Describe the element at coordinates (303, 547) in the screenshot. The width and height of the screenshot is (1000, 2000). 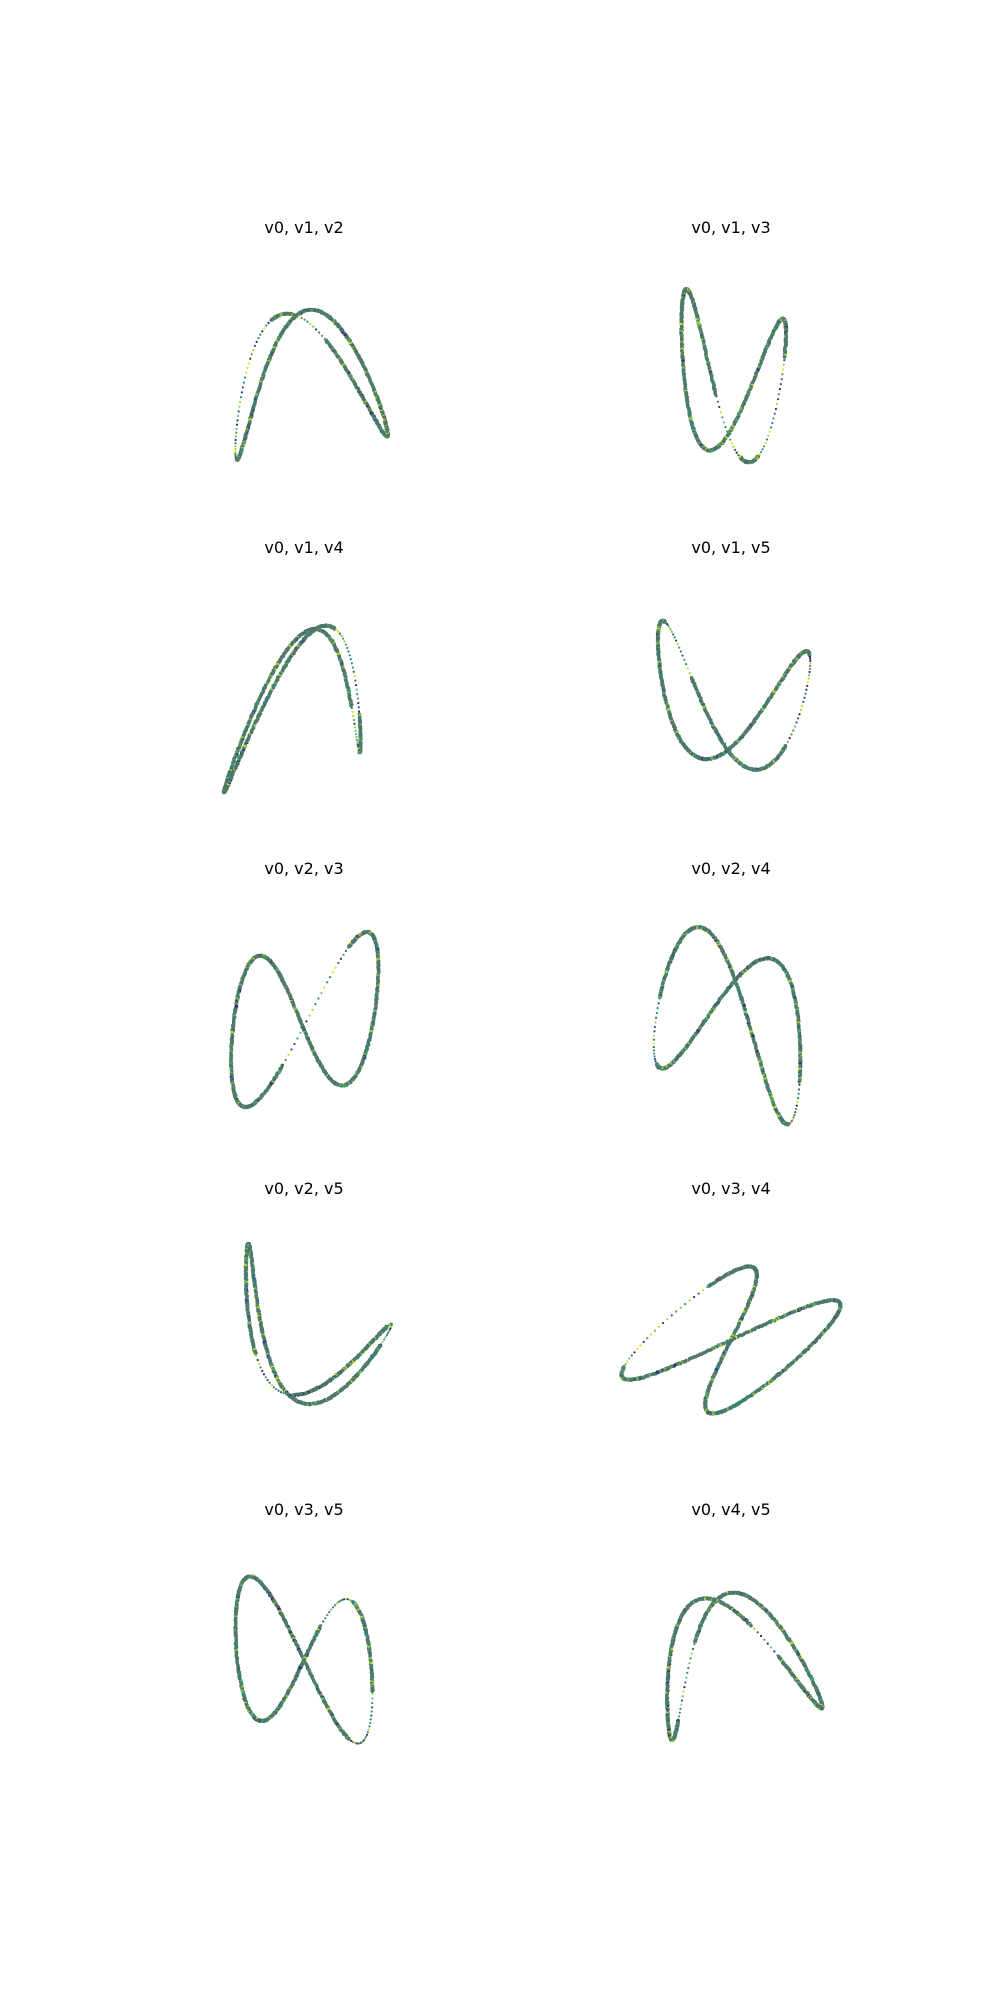
I see `panel-title: v0, v1, v4` at that location.